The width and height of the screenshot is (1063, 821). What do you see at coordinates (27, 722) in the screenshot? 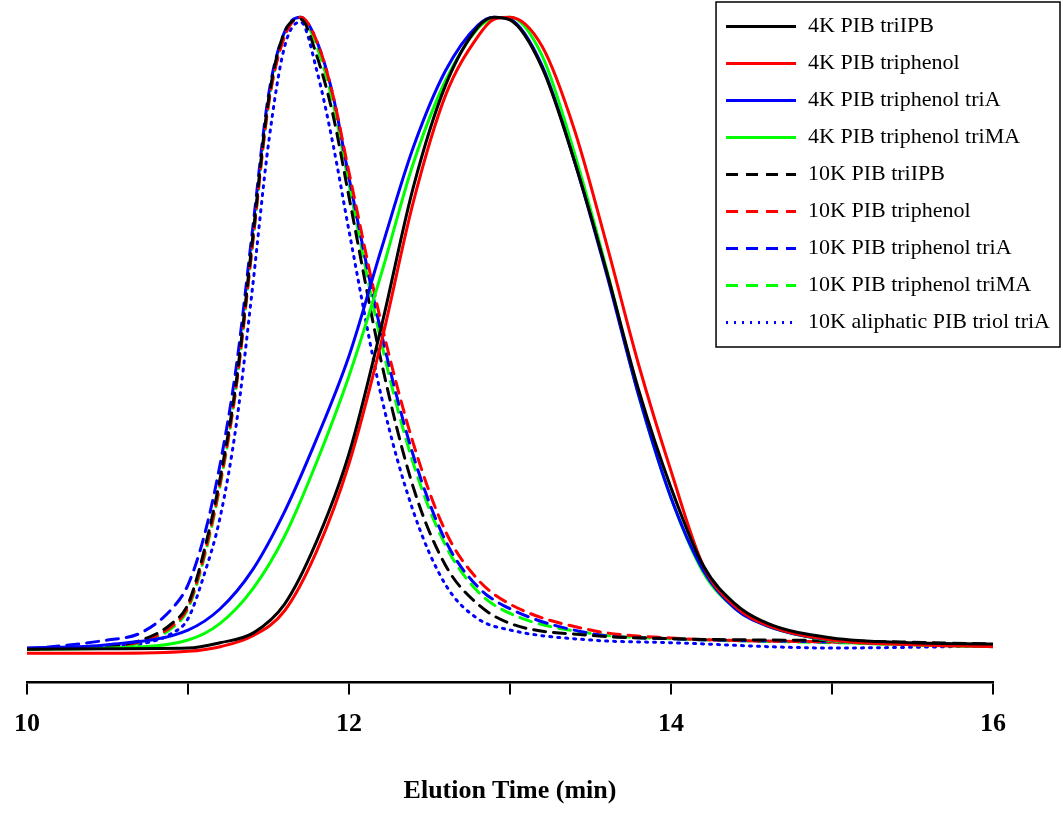
I see `x-tick-label: 10` at bounding box center [27, 722].